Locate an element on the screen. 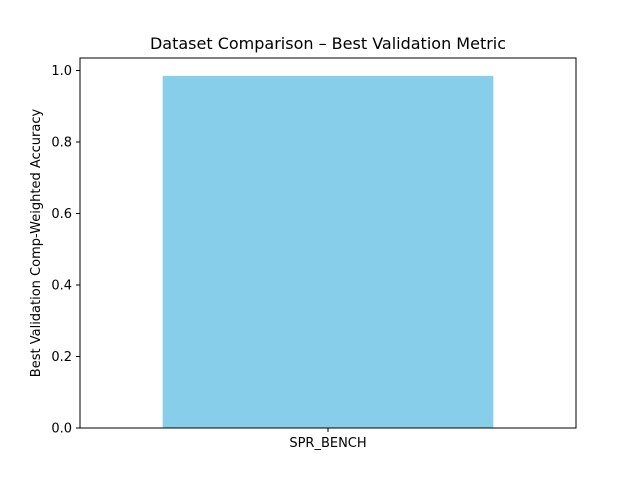 The width and height of the screenshot is (640, 480). x-axis-ticks: SPR_BENCH is located at coordinates (328, 439).